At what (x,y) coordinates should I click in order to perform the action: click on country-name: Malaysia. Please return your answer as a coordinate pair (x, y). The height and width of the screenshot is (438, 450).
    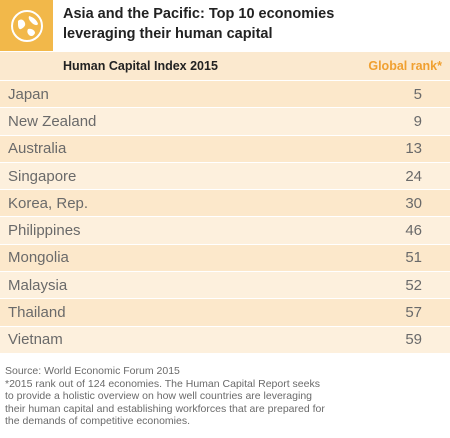
    Looking at the image, I should click on (38, 285).